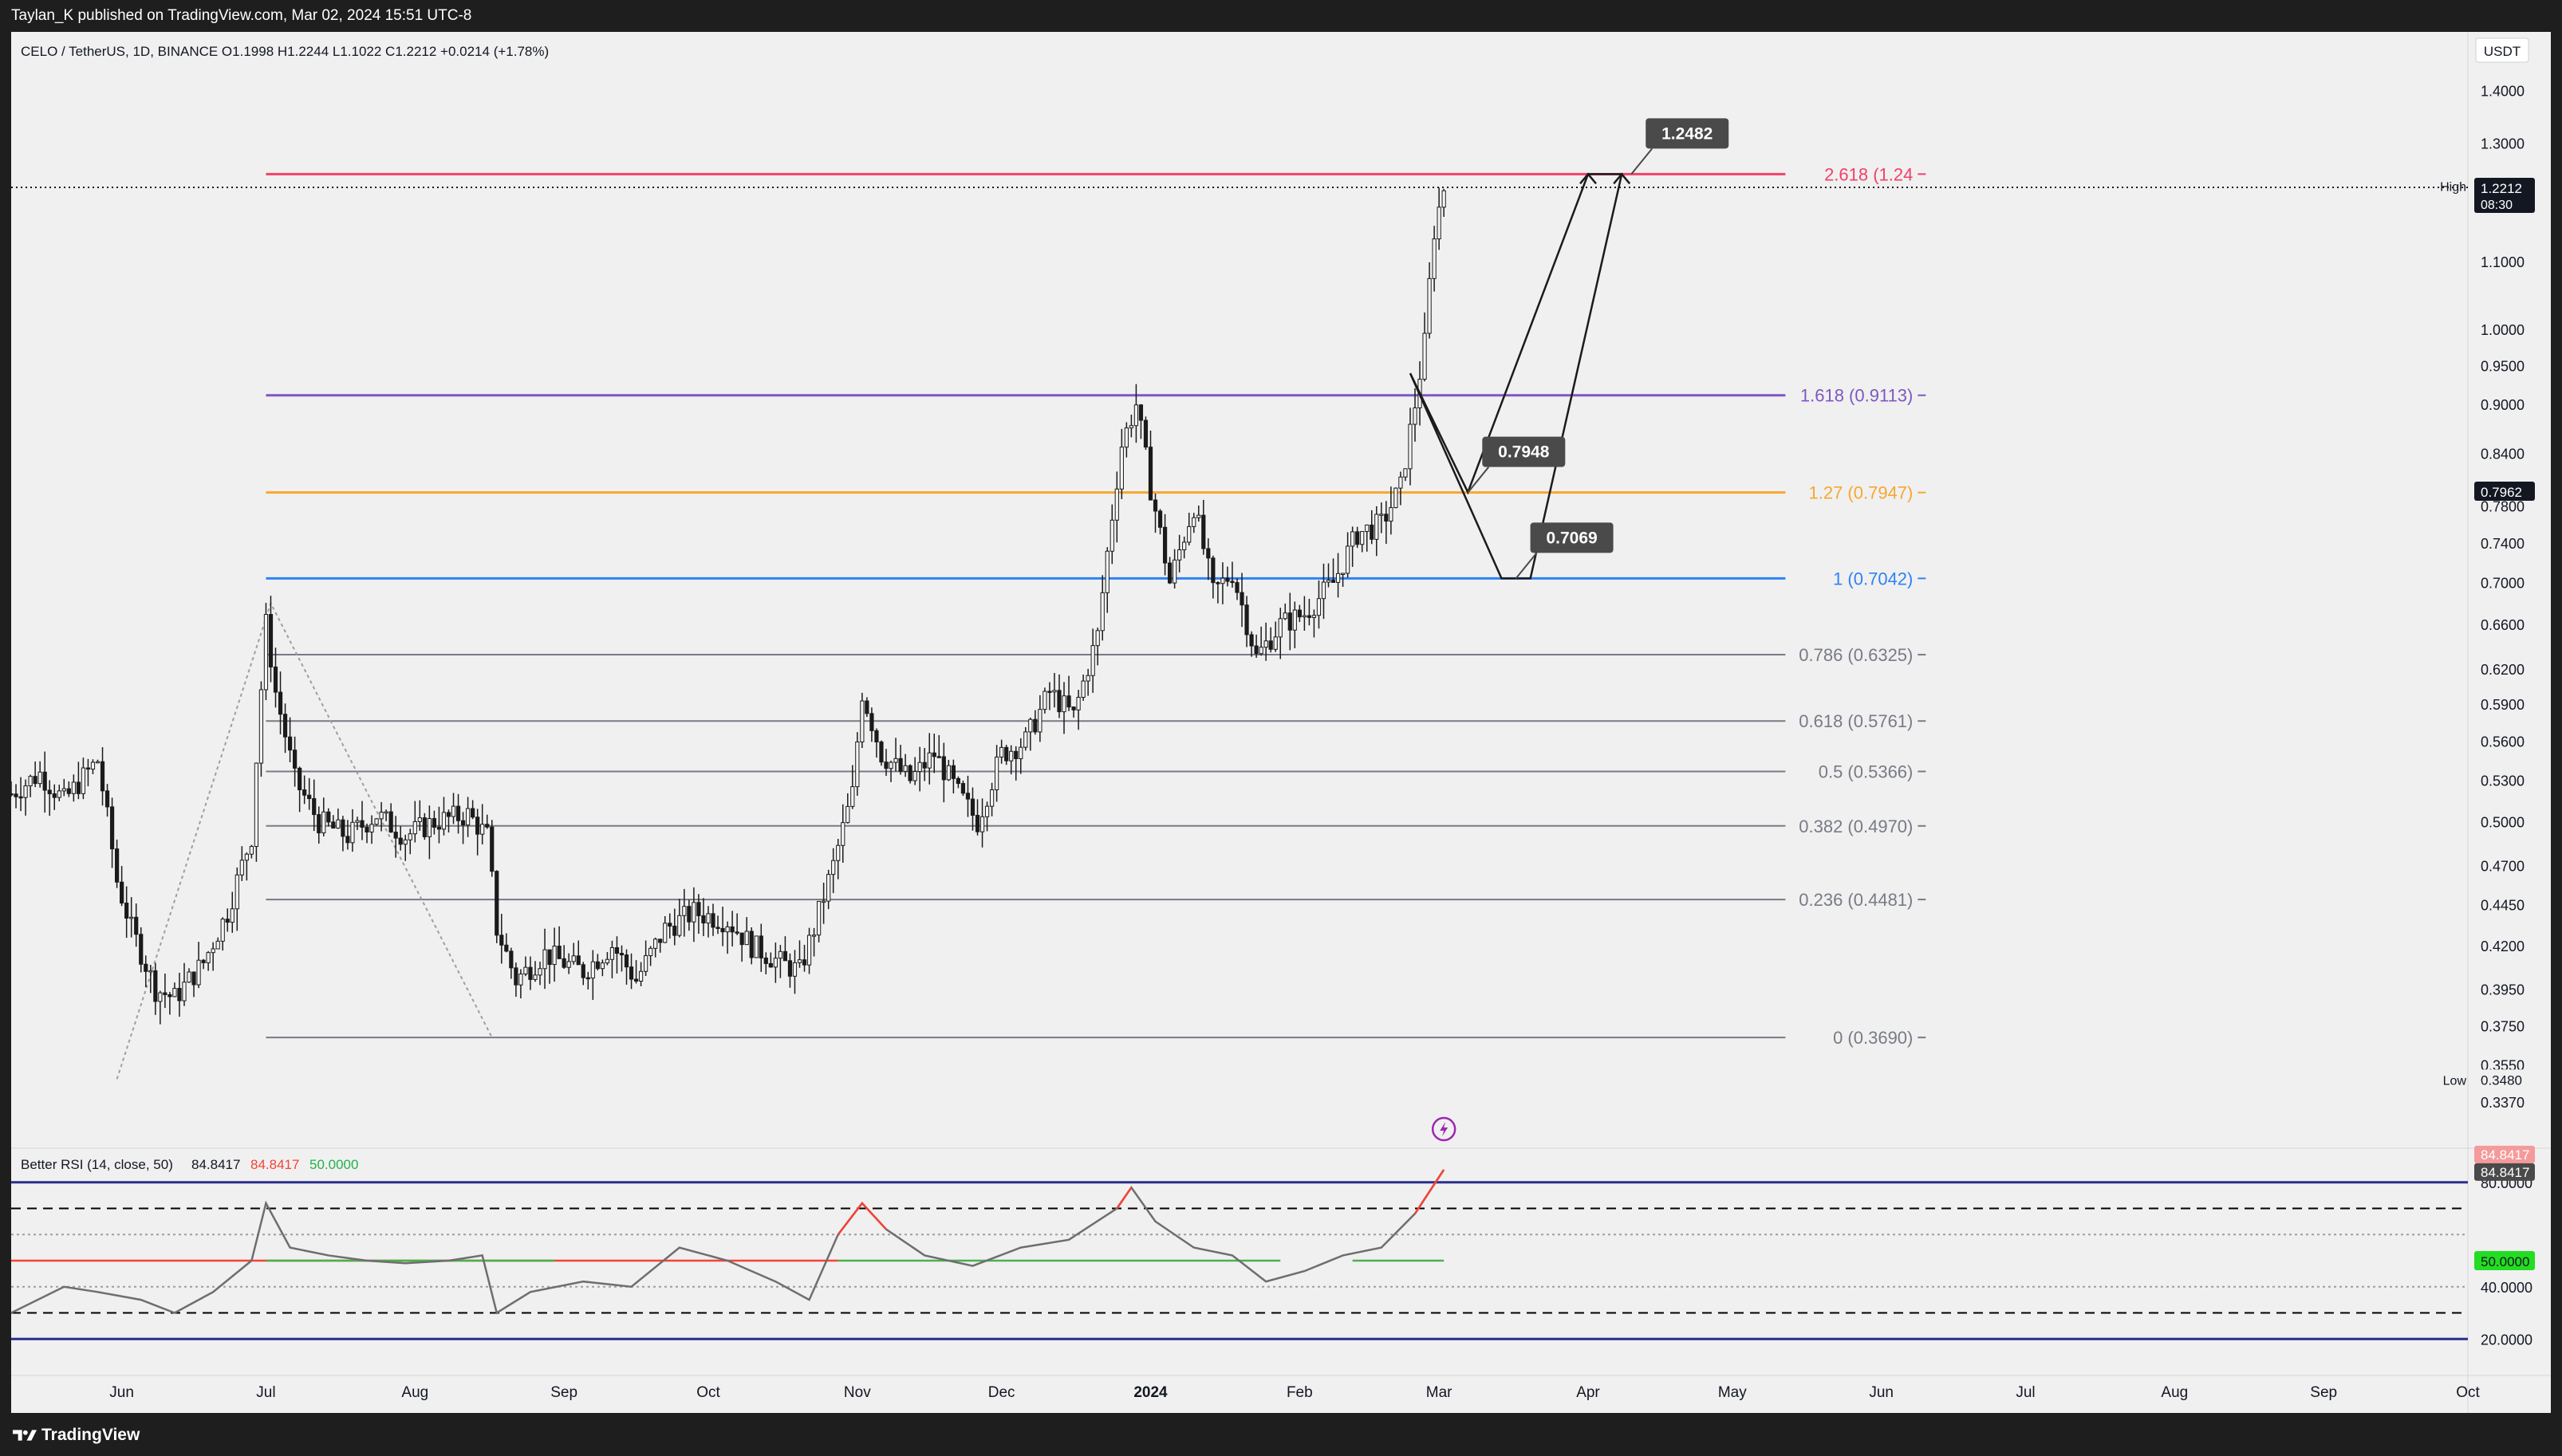 The width and height of the screenshot is (2562, 1456). Describe the element at coordinates (333, 1164) in the screenshot. I see `rsi-mid-value: 50.0000` at that location.